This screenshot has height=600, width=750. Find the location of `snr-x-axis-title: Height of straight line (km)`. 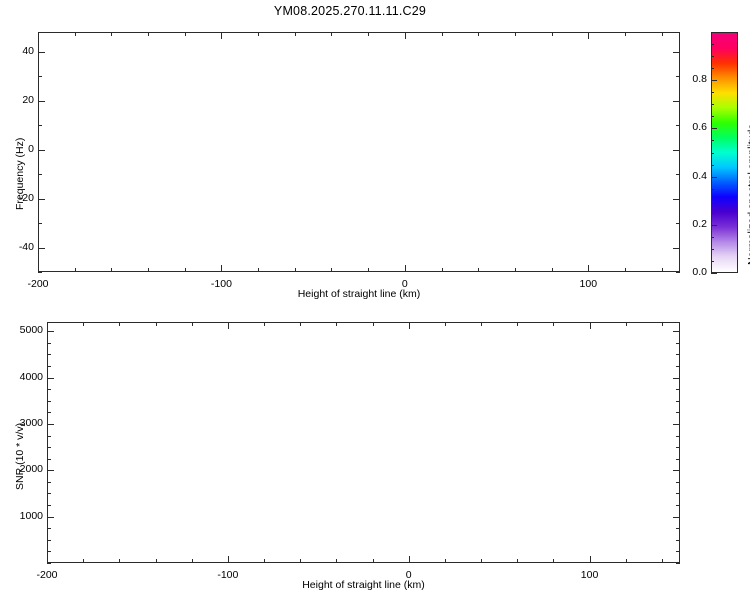

snr-x-axis-title: Height of straight line (km) is located at coordinates (363, 585).